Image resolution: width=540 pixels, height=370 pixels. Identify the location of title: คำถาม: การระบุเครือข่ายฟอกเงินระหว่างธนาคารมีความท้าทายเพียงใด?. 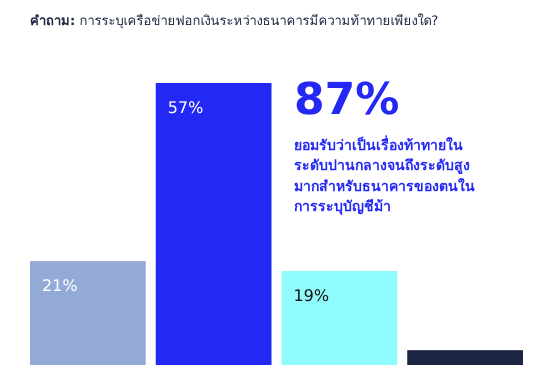
(234, 21).